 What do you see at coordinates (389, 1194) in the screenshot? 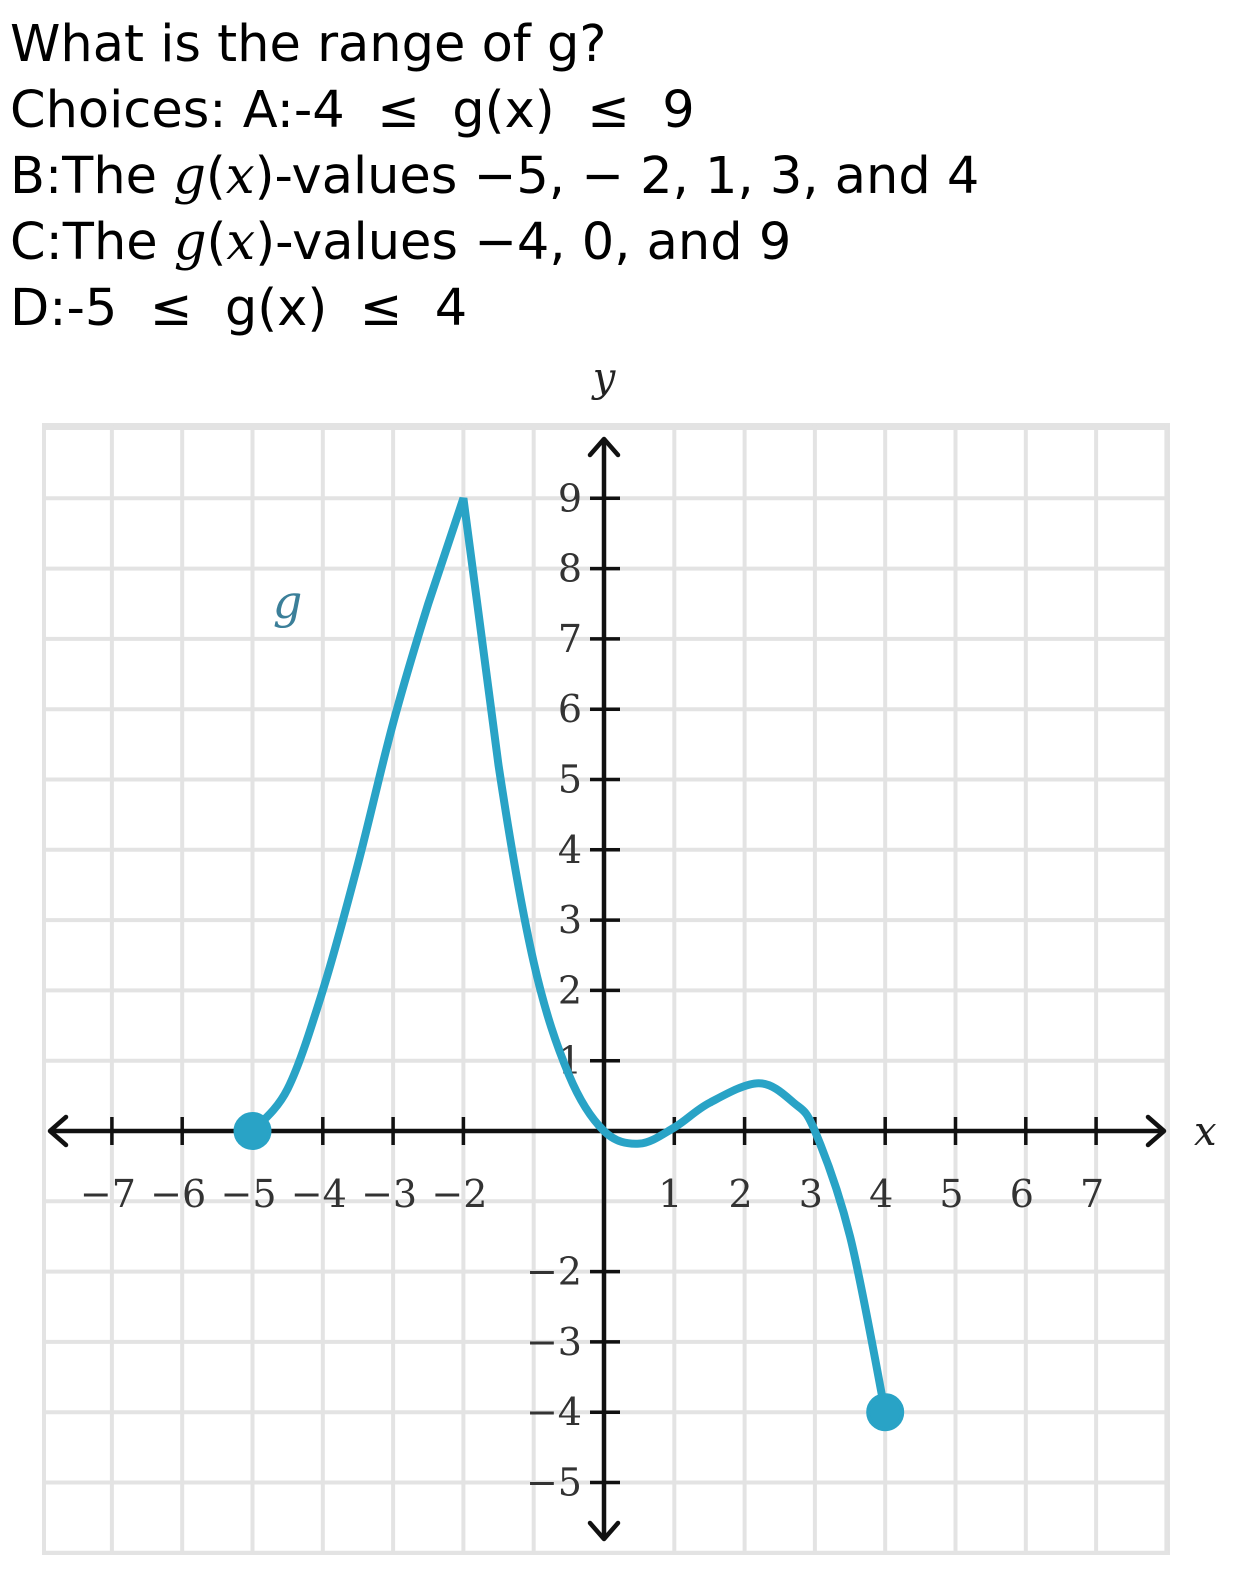
I see `x-tick-label: −3` at bounding box center [389, 1194].